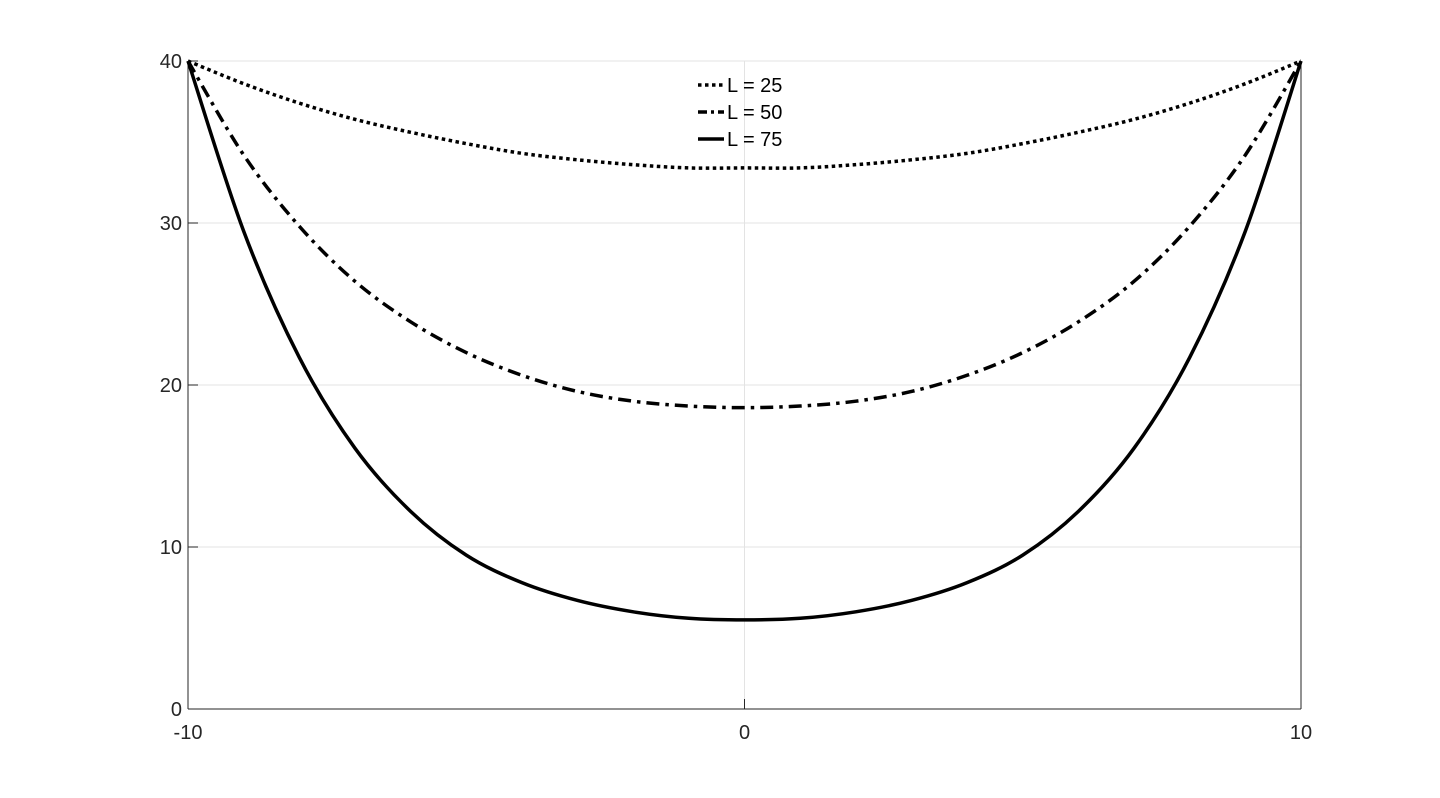  What do you see at coordinates (176, 710) in the screenshot?
I see `y-tick-label-1: 0` at bounding box center [176, 710].